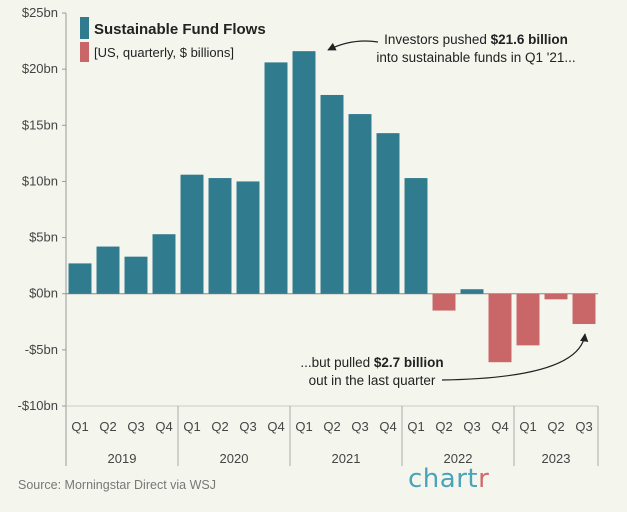 This screenshot has width=627, height=512. I want to click on year-label: 2020, so click(234, 458).